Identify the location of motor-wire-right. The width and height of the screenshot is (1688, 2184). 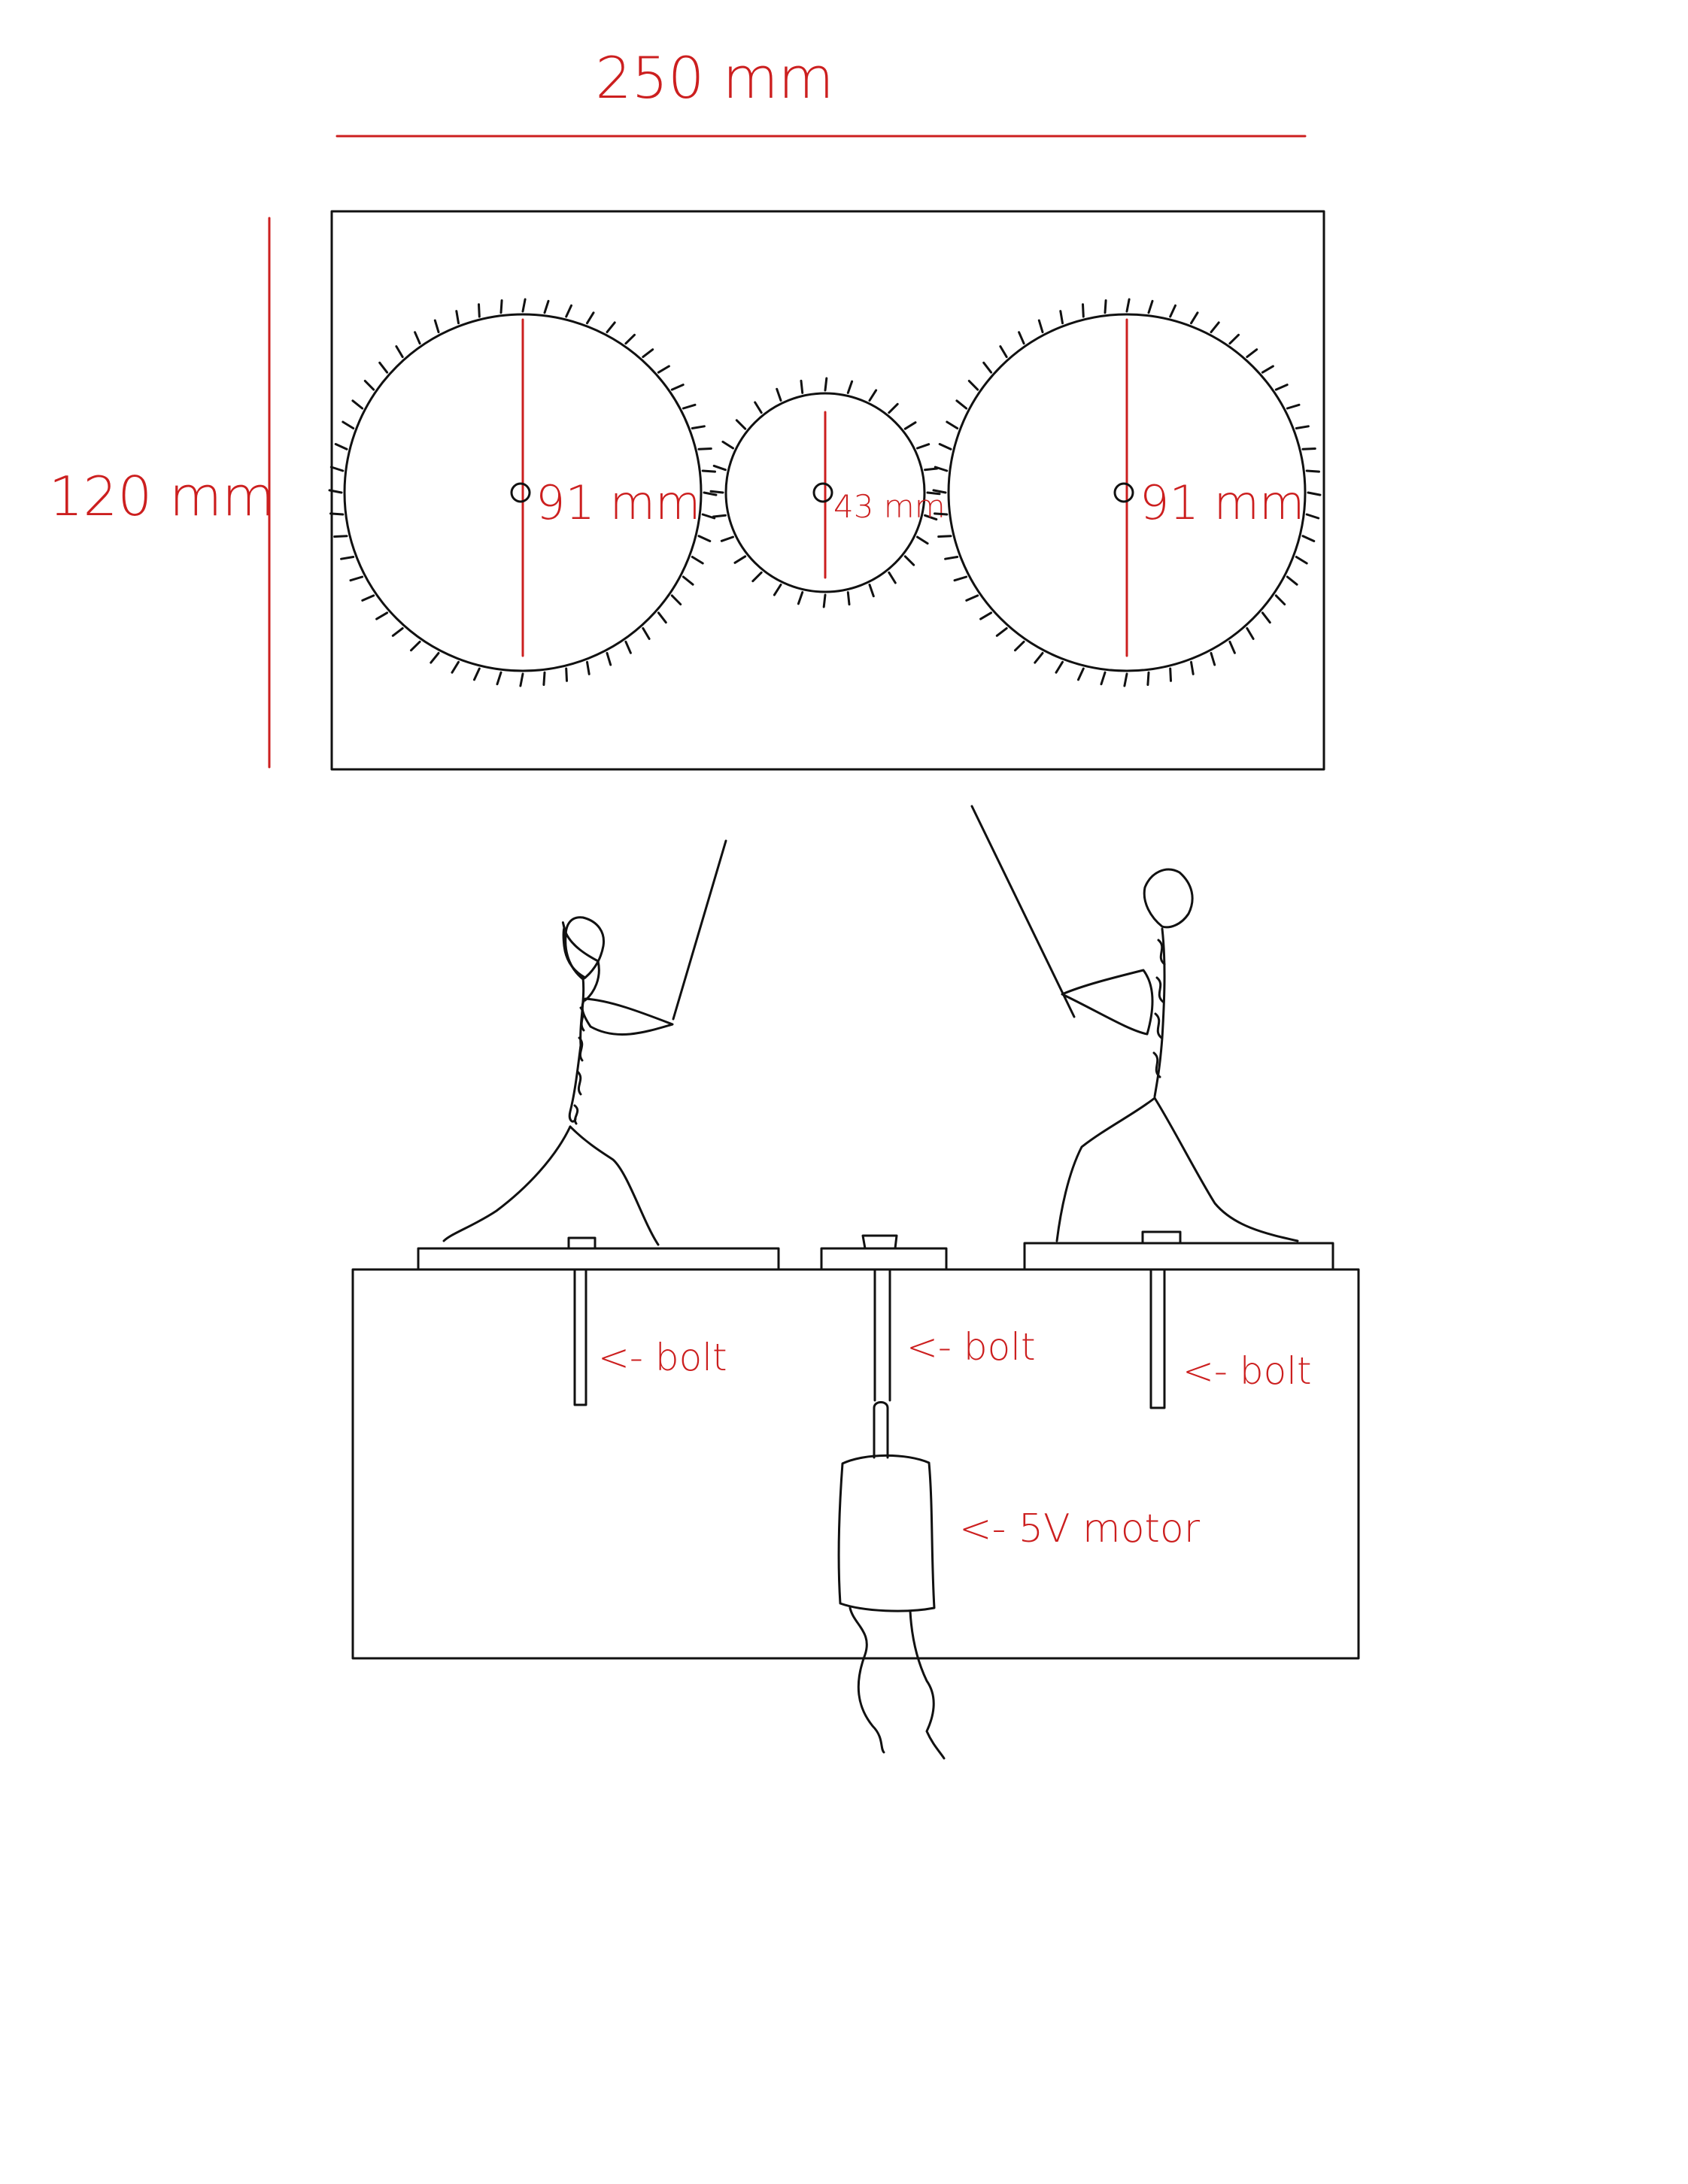
(927, 1684).